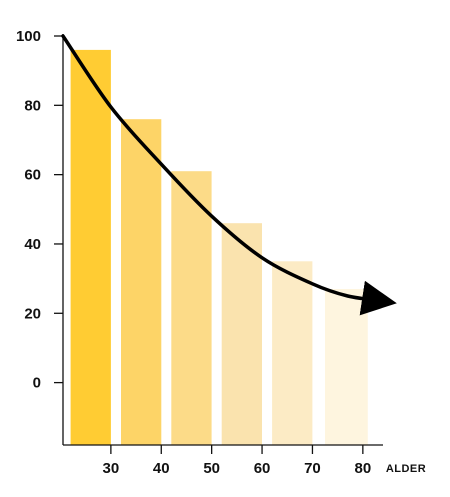 The image size is (450, 497). Describe the element at coordinates (406, 469) in the screenshot. I see `x-axis-label: ALDER` at that location.